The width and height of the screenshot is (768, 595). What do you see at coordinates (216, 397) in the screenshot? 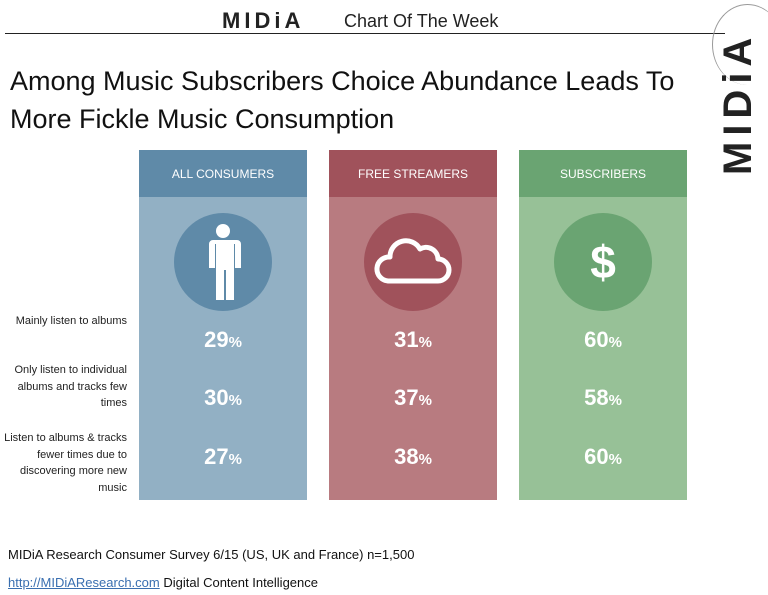
I see `value-number: 30` at bounding box center [216, 397].